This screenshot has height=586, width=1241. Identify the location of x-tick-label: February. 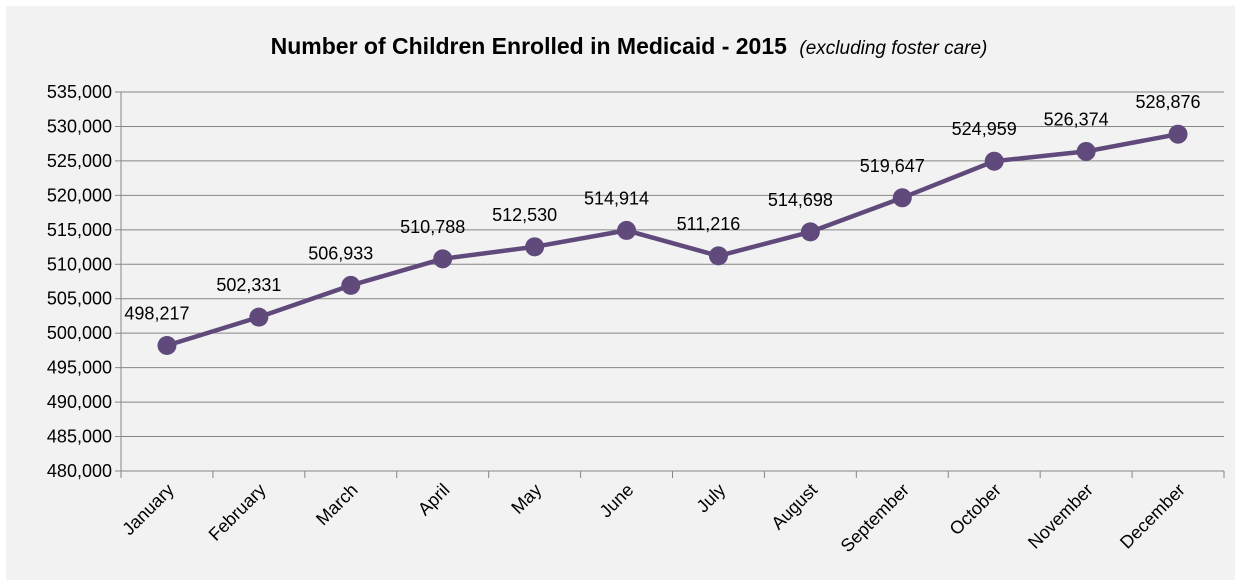
(237, 512).